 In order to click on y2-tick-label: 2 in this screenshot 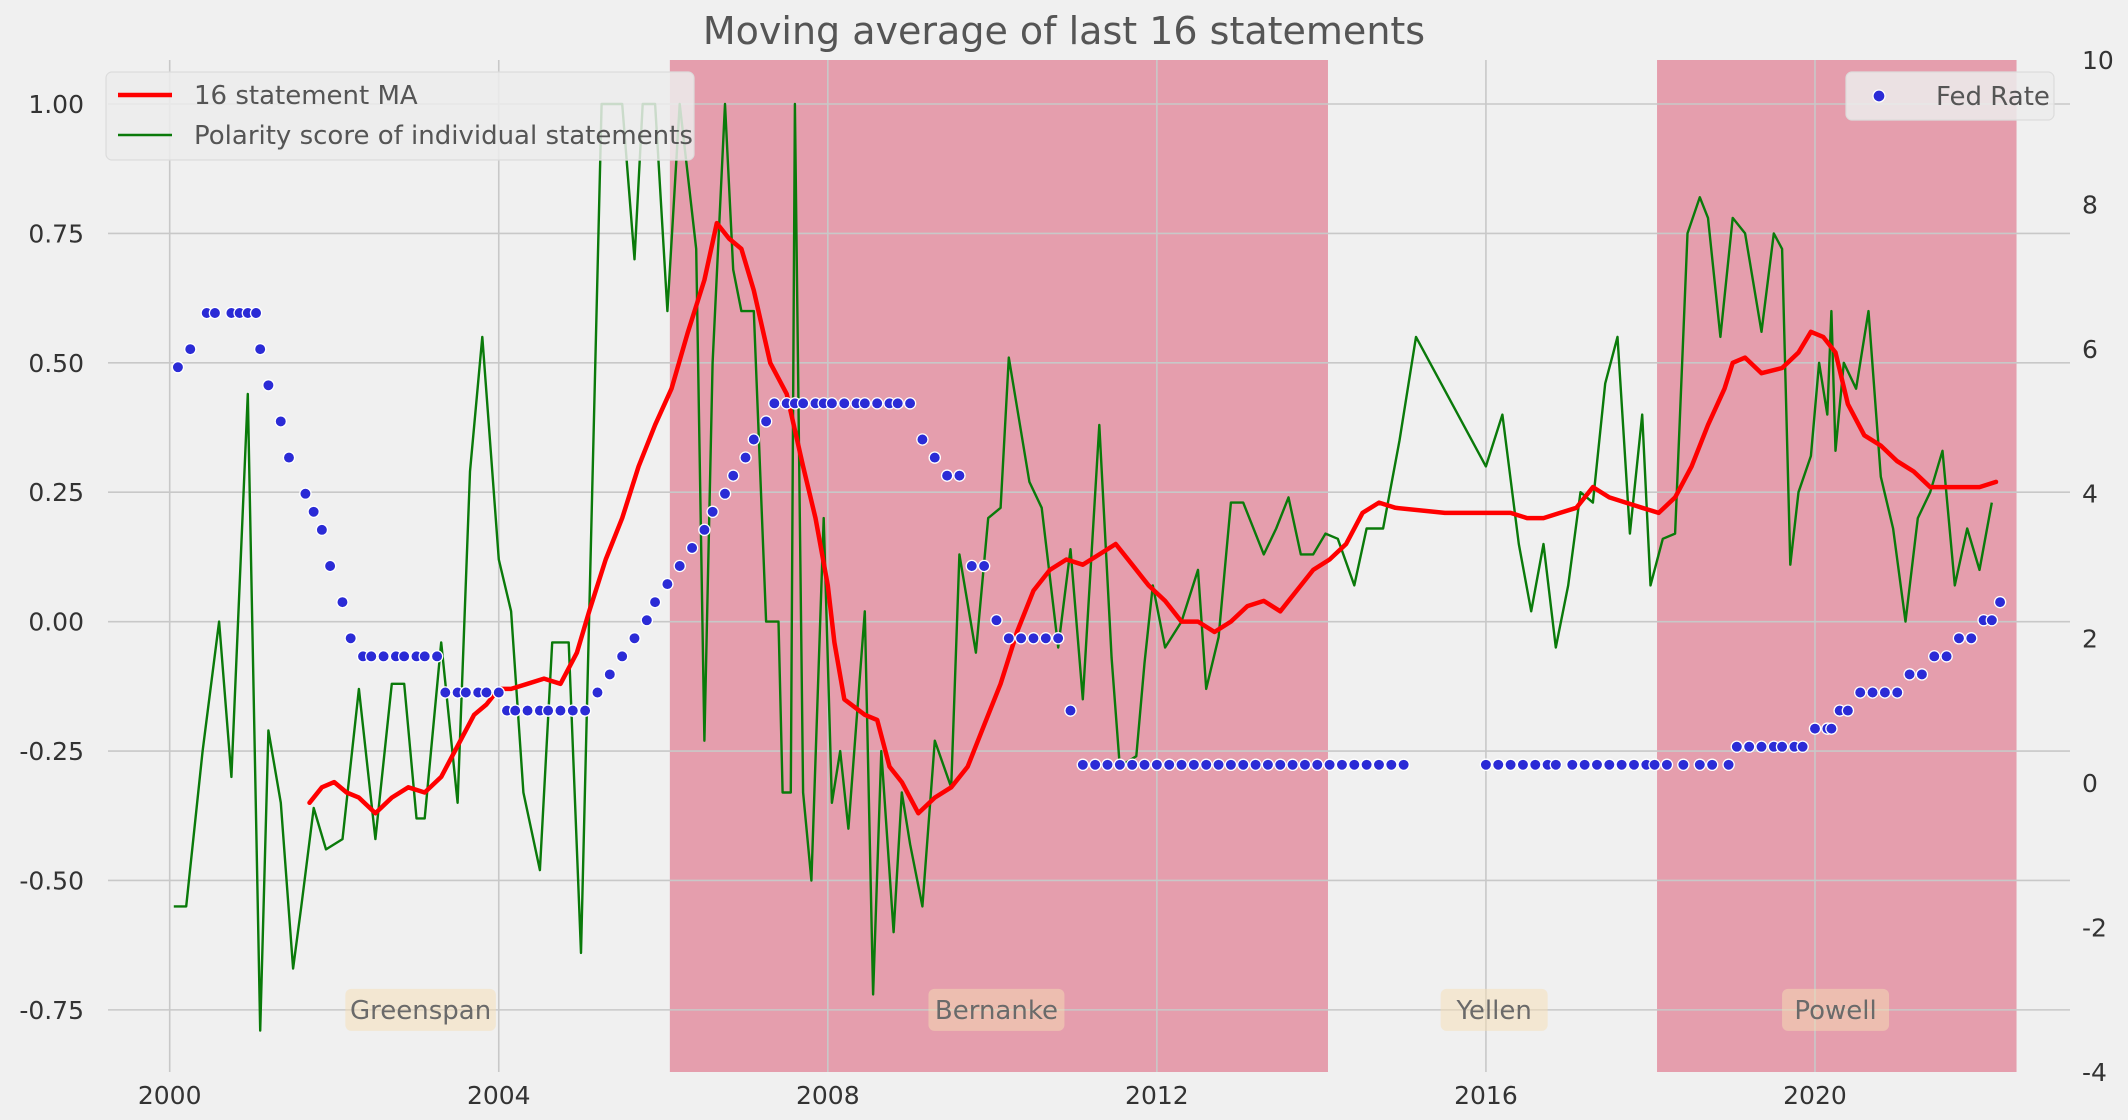, I will do `click(2090, 638)`.